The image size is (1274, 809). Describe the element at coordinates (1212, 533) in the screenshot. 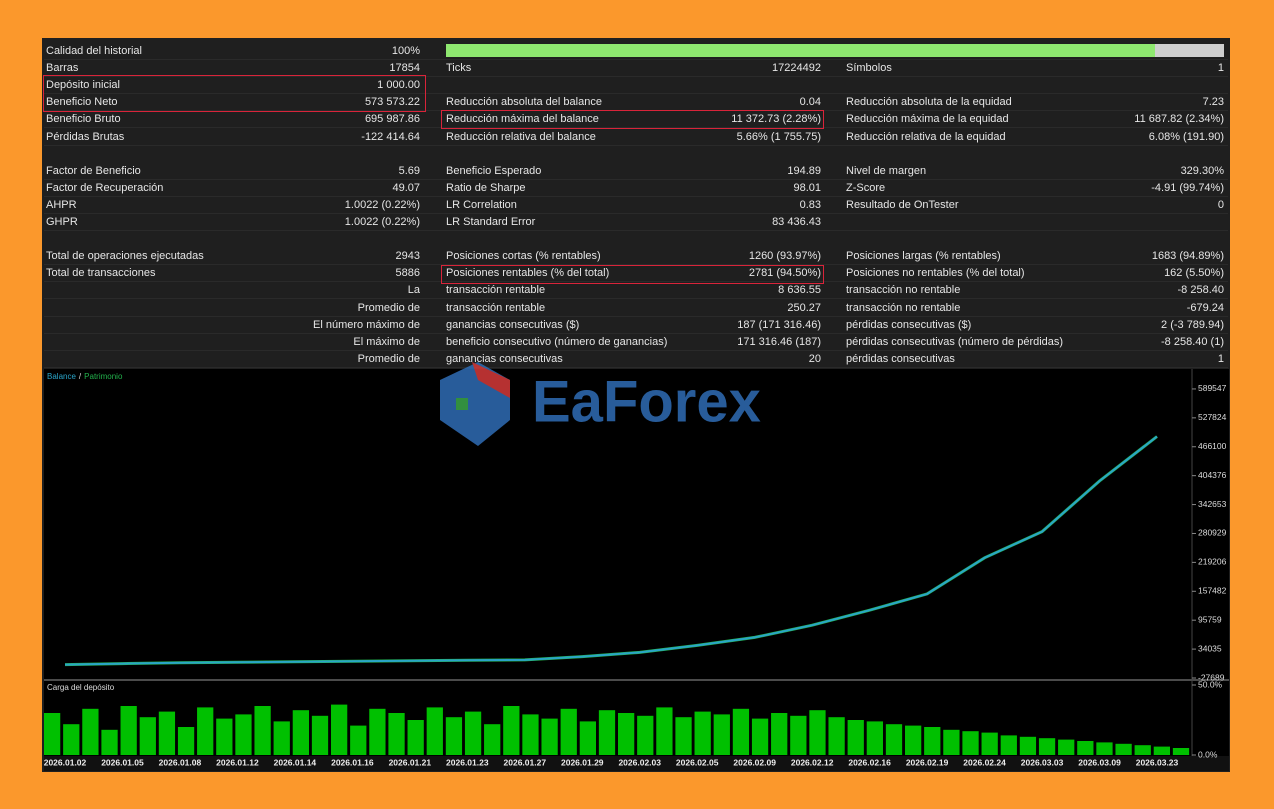

I see `y-tick-label: 280929` at that location.